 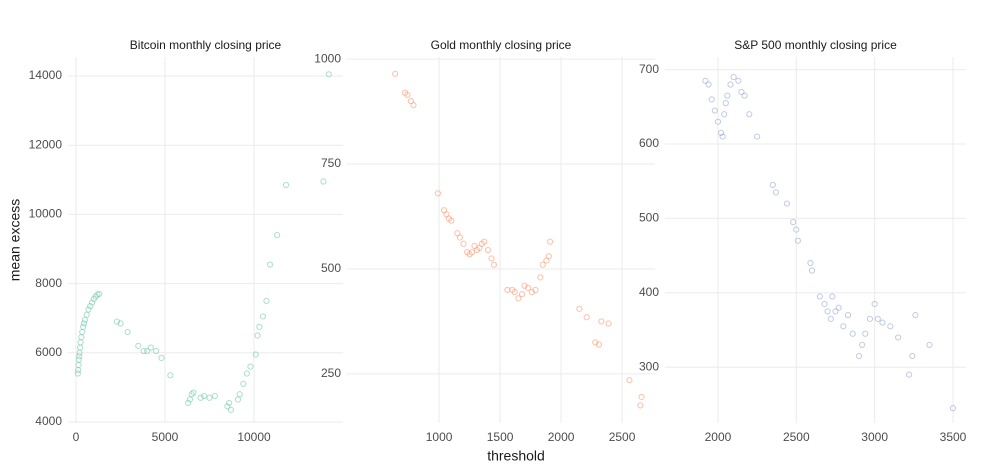 I want to click on x-tick-label: 3000, so click(x=874, y=437).